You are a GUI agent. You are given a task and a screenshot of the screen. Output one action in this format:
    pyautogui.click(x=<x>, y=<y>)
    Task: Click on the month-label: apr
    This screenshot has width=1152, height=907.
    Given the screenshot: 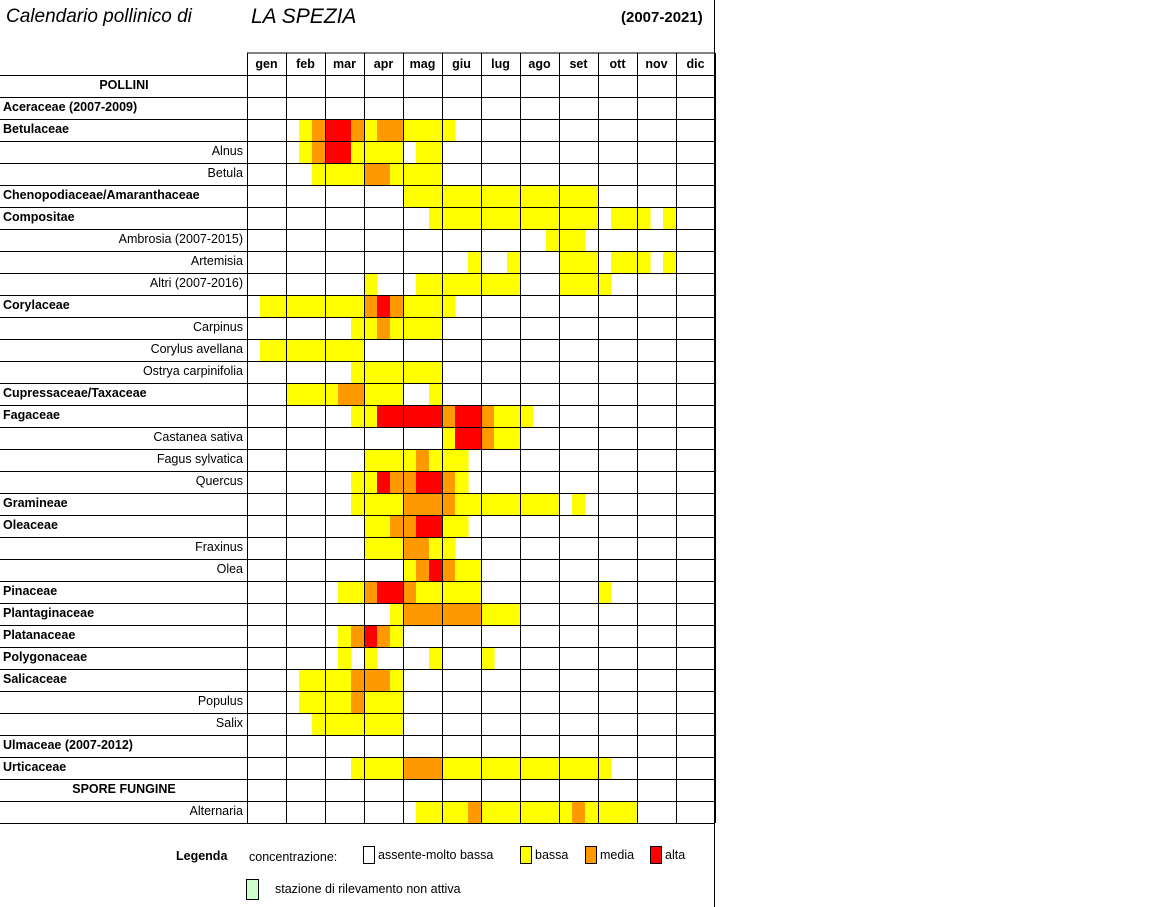 What is the action you would take?
    pyautogui.click(x=383, y=64)
    